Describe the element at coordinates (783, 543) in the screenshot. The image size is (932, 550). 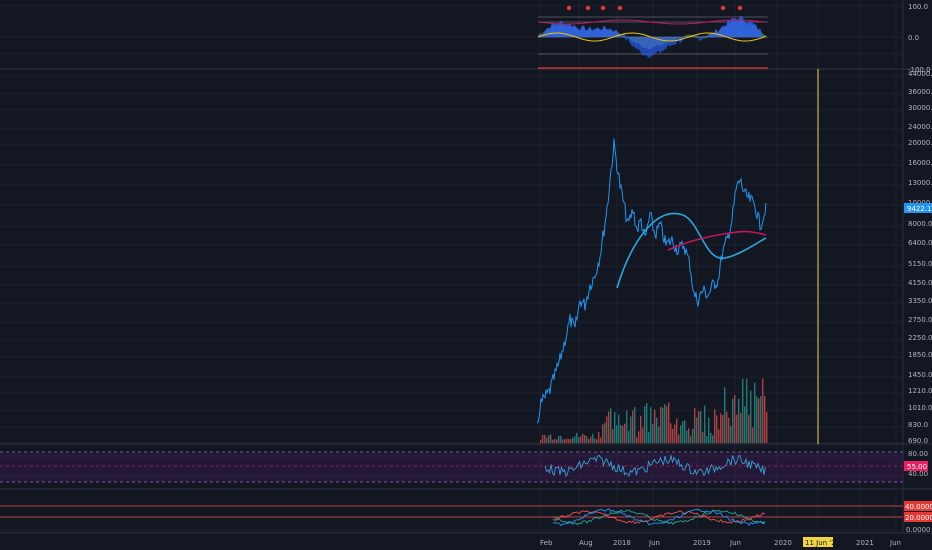
I see `time-axis-label: 2020` at that location.